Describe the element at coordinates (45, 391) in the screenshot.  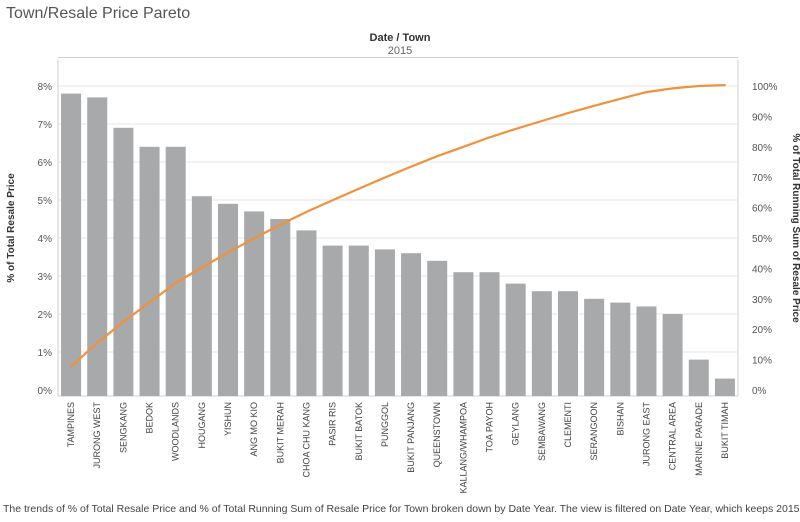
I see `y-tick-left: 0%` at that location.